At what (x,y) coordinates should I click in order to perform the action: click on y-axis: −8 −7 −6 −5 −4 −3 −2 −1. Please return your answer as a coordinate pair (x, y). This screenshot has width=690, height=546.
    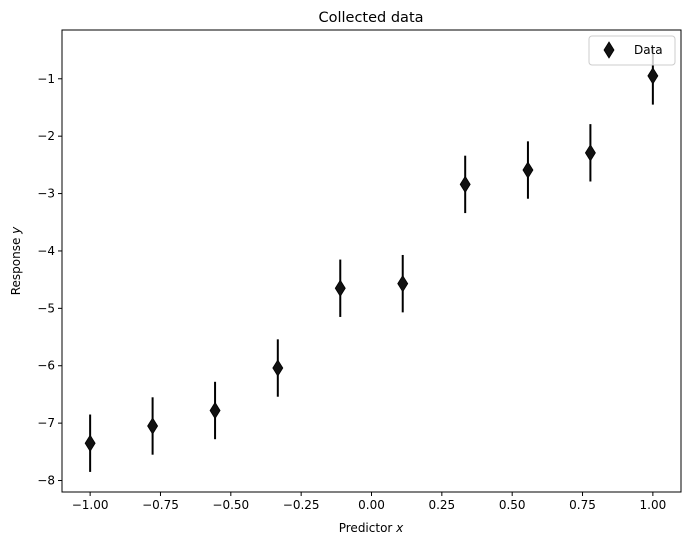
    Looking at the image, I should click on (49, 280).